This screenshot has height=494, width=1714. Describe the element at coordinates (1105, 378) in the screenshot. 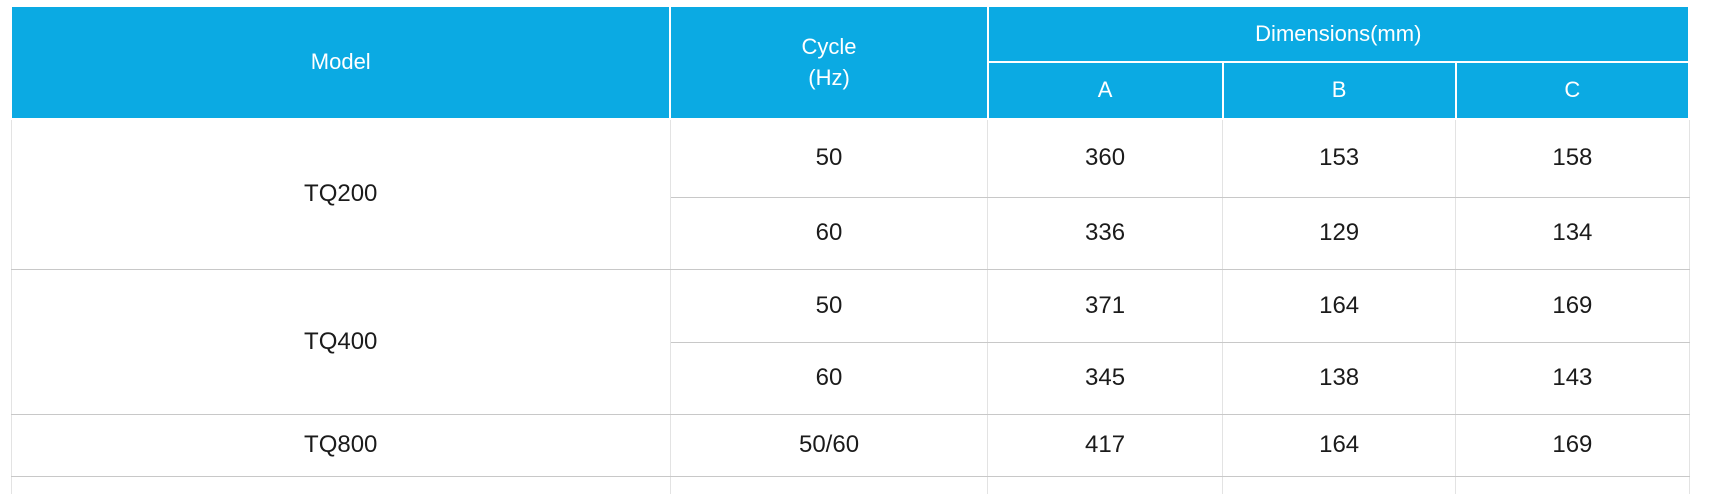

I see `dim-a-cell: 345` at that location.